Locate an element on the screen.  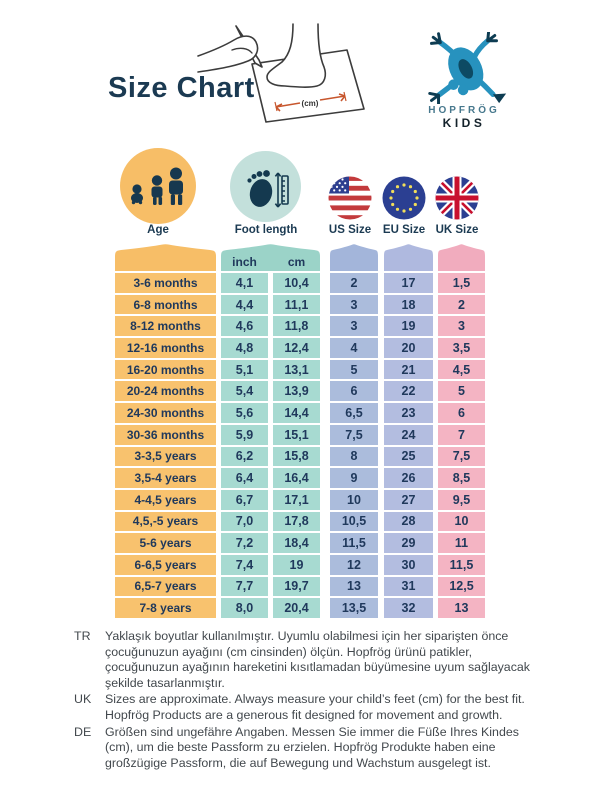
legend-label-eu-size: EU Size is located at coordinates (404, 230).